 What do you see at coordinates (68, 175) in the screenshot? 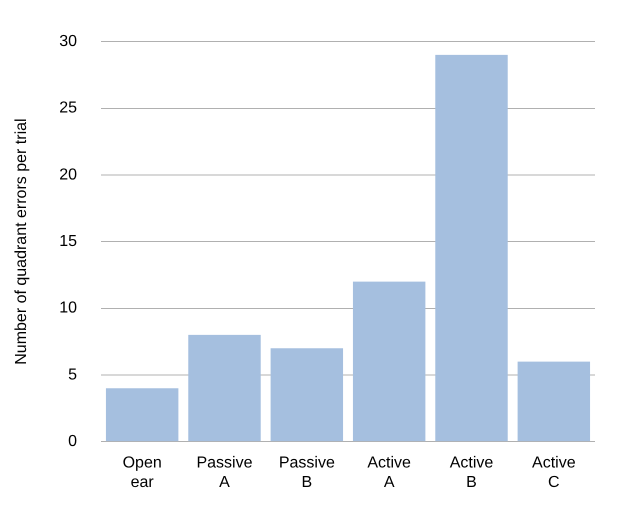
I see `y-tick-label: 20` at bounding box center [68, 175].